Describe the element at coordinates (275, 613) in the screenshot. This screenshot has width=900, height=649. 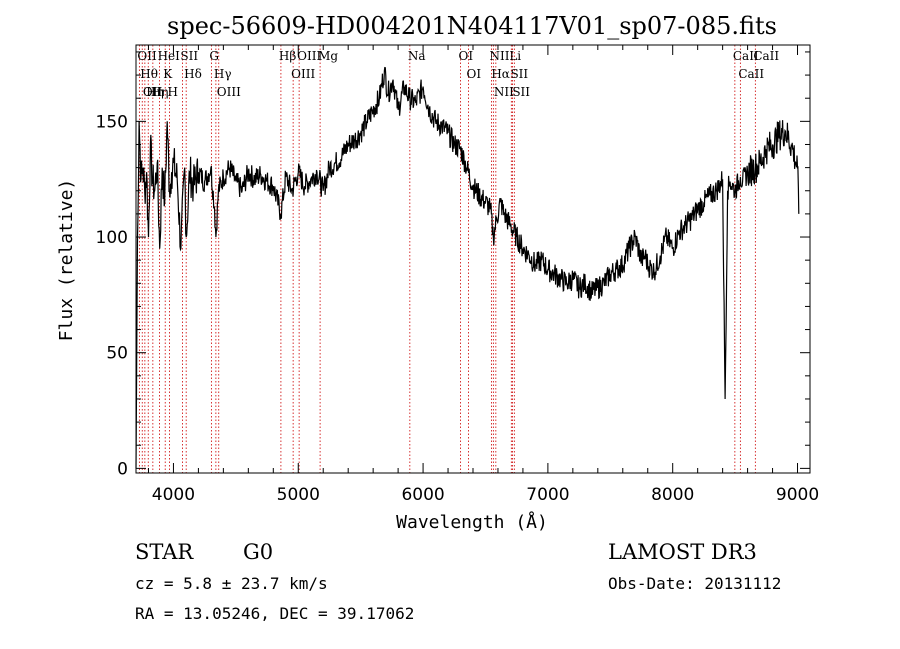
I see `ra-dec: RA = 13.05246, DEC = 39.17062` at that location.